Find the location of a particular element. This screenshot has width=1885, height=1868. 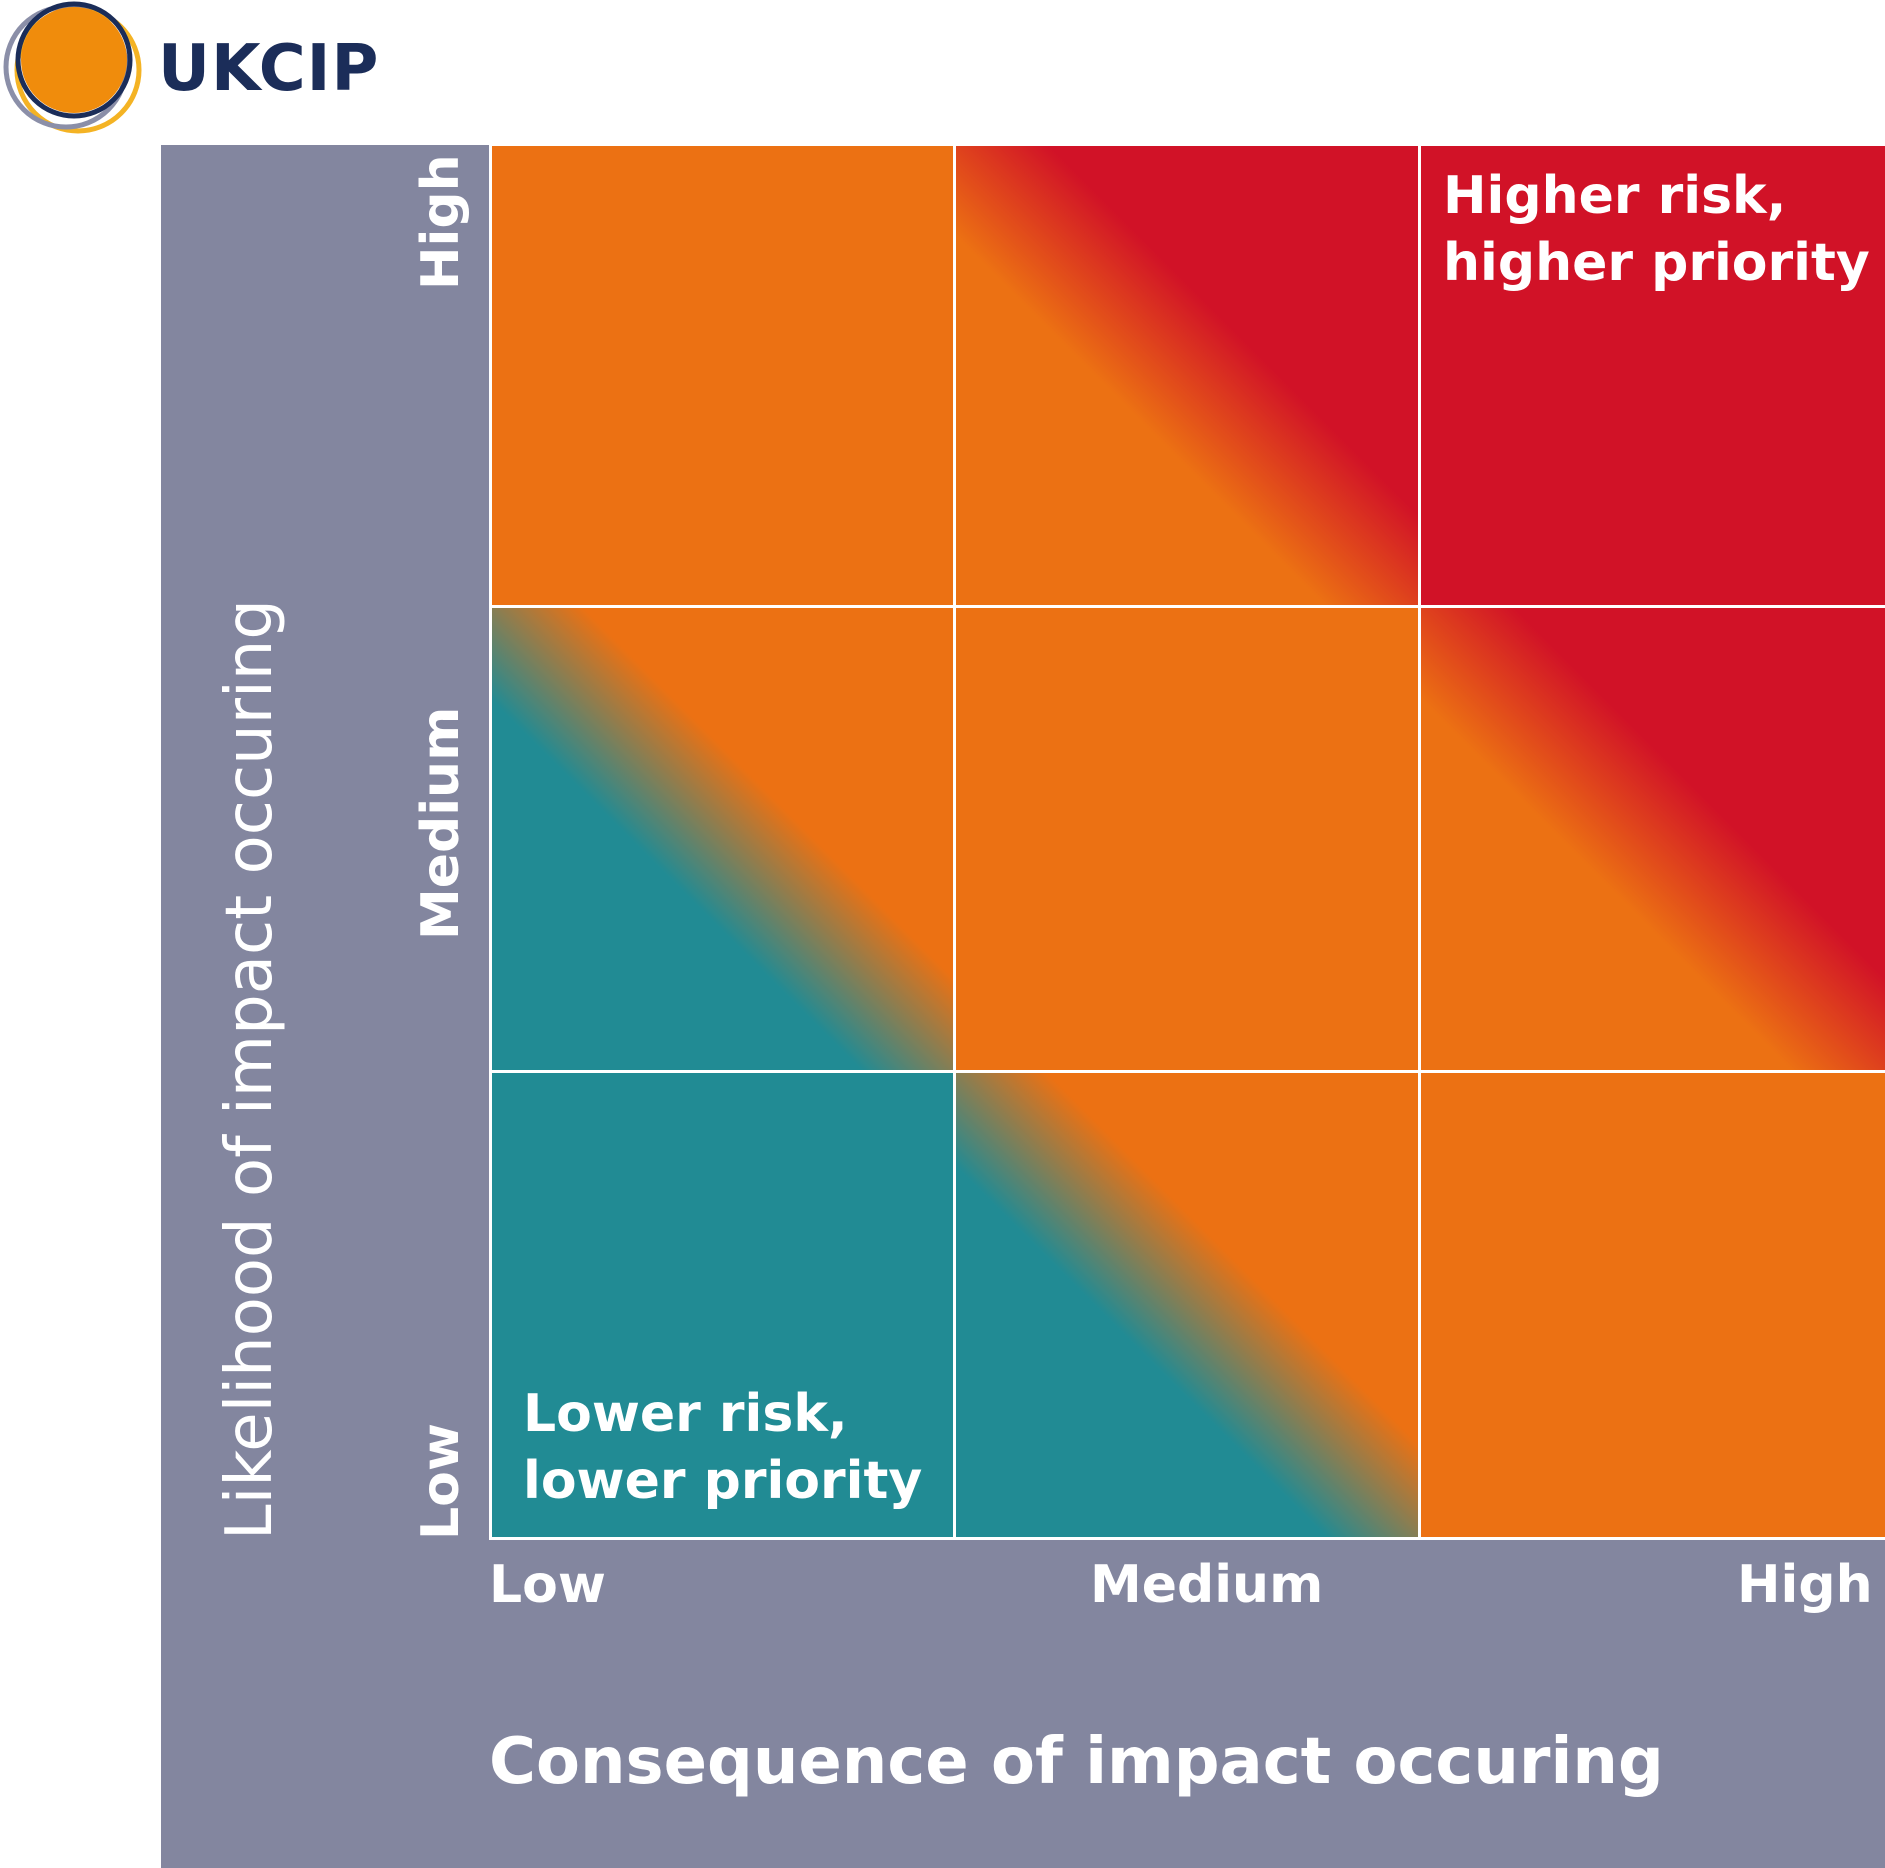

y-axis-label: Likelihood of impact occuring is located at coordinates (250, 1069).